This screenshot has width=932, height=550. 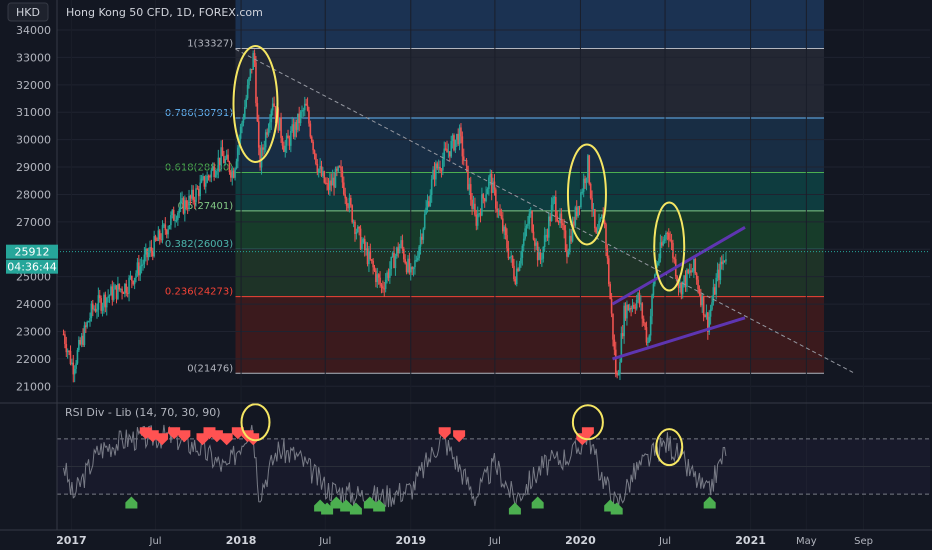 I want to click on x-tick-label: 2017, so click(x=71, y=540).